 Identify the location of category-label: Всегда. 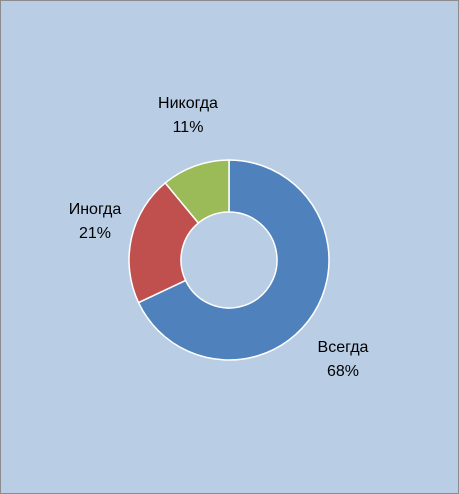
(343, 347).